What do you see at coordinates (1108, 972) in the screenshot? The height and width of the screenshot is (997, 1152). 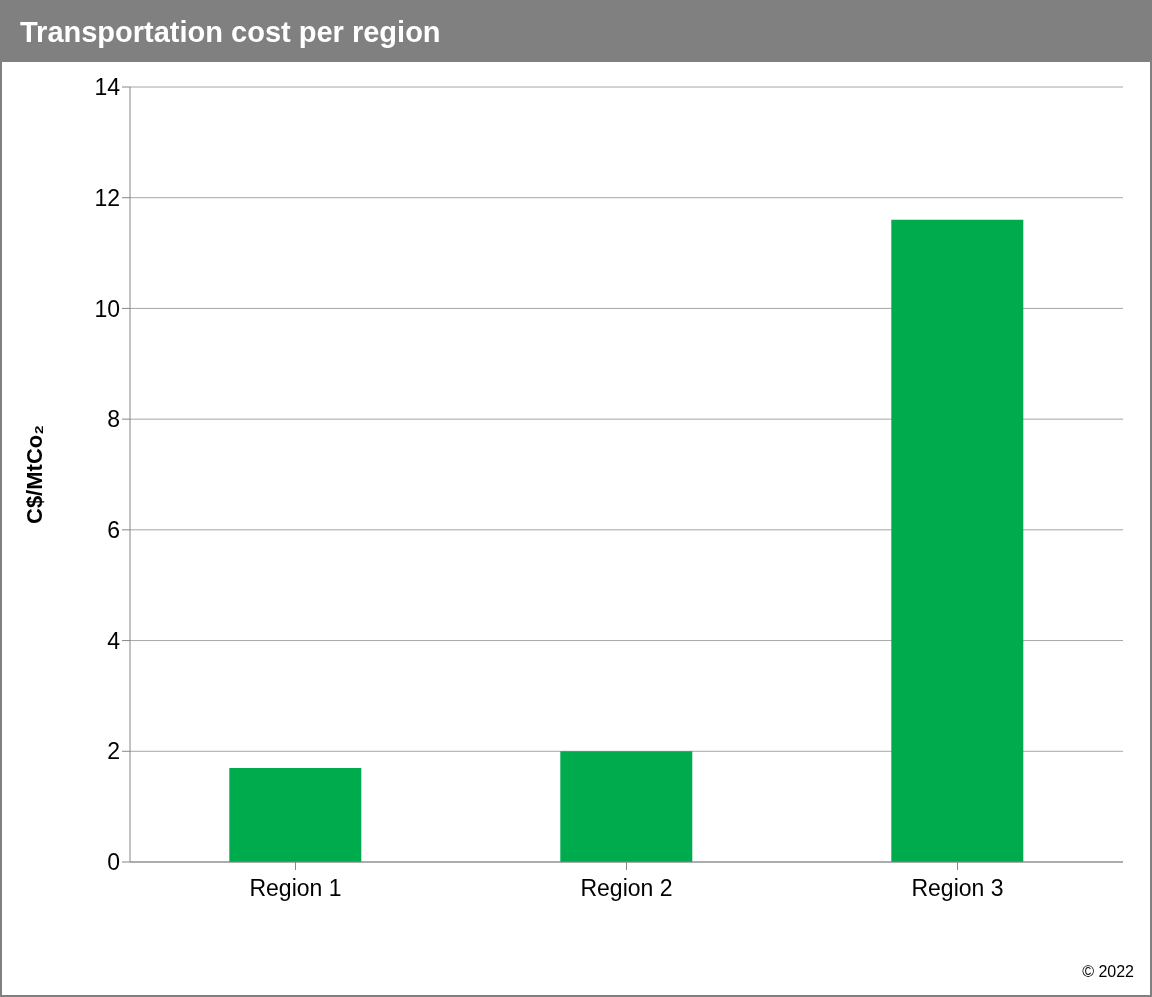 I see `text: © 2022` at bounding box center [1108, 972].